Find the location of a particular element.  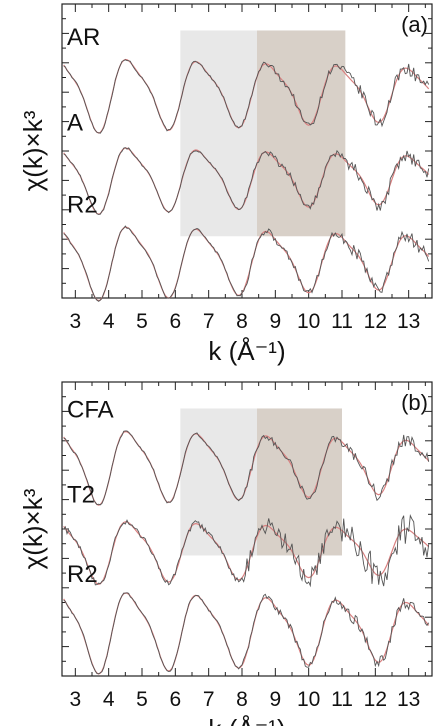

data-curve-a is located at coordinates (246, 181).